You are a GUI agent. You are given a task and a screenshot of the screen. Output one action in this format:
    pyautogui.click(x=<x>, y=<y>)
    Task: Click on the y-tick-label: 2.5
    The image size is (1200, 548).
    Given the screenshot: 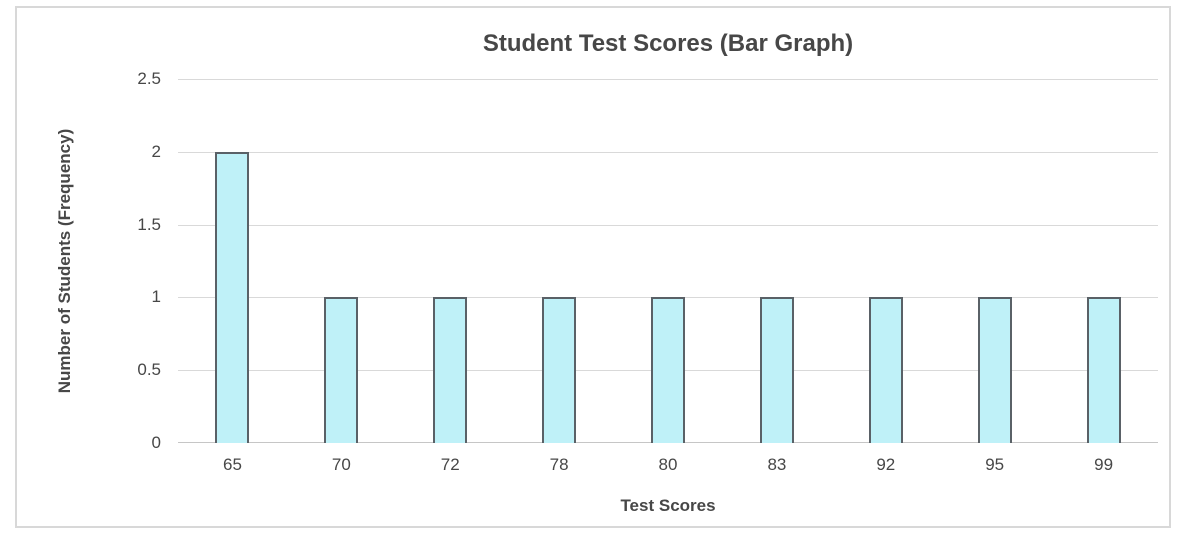 What is the action you would take?
    pyautogui.click(x=149, y=78)
    